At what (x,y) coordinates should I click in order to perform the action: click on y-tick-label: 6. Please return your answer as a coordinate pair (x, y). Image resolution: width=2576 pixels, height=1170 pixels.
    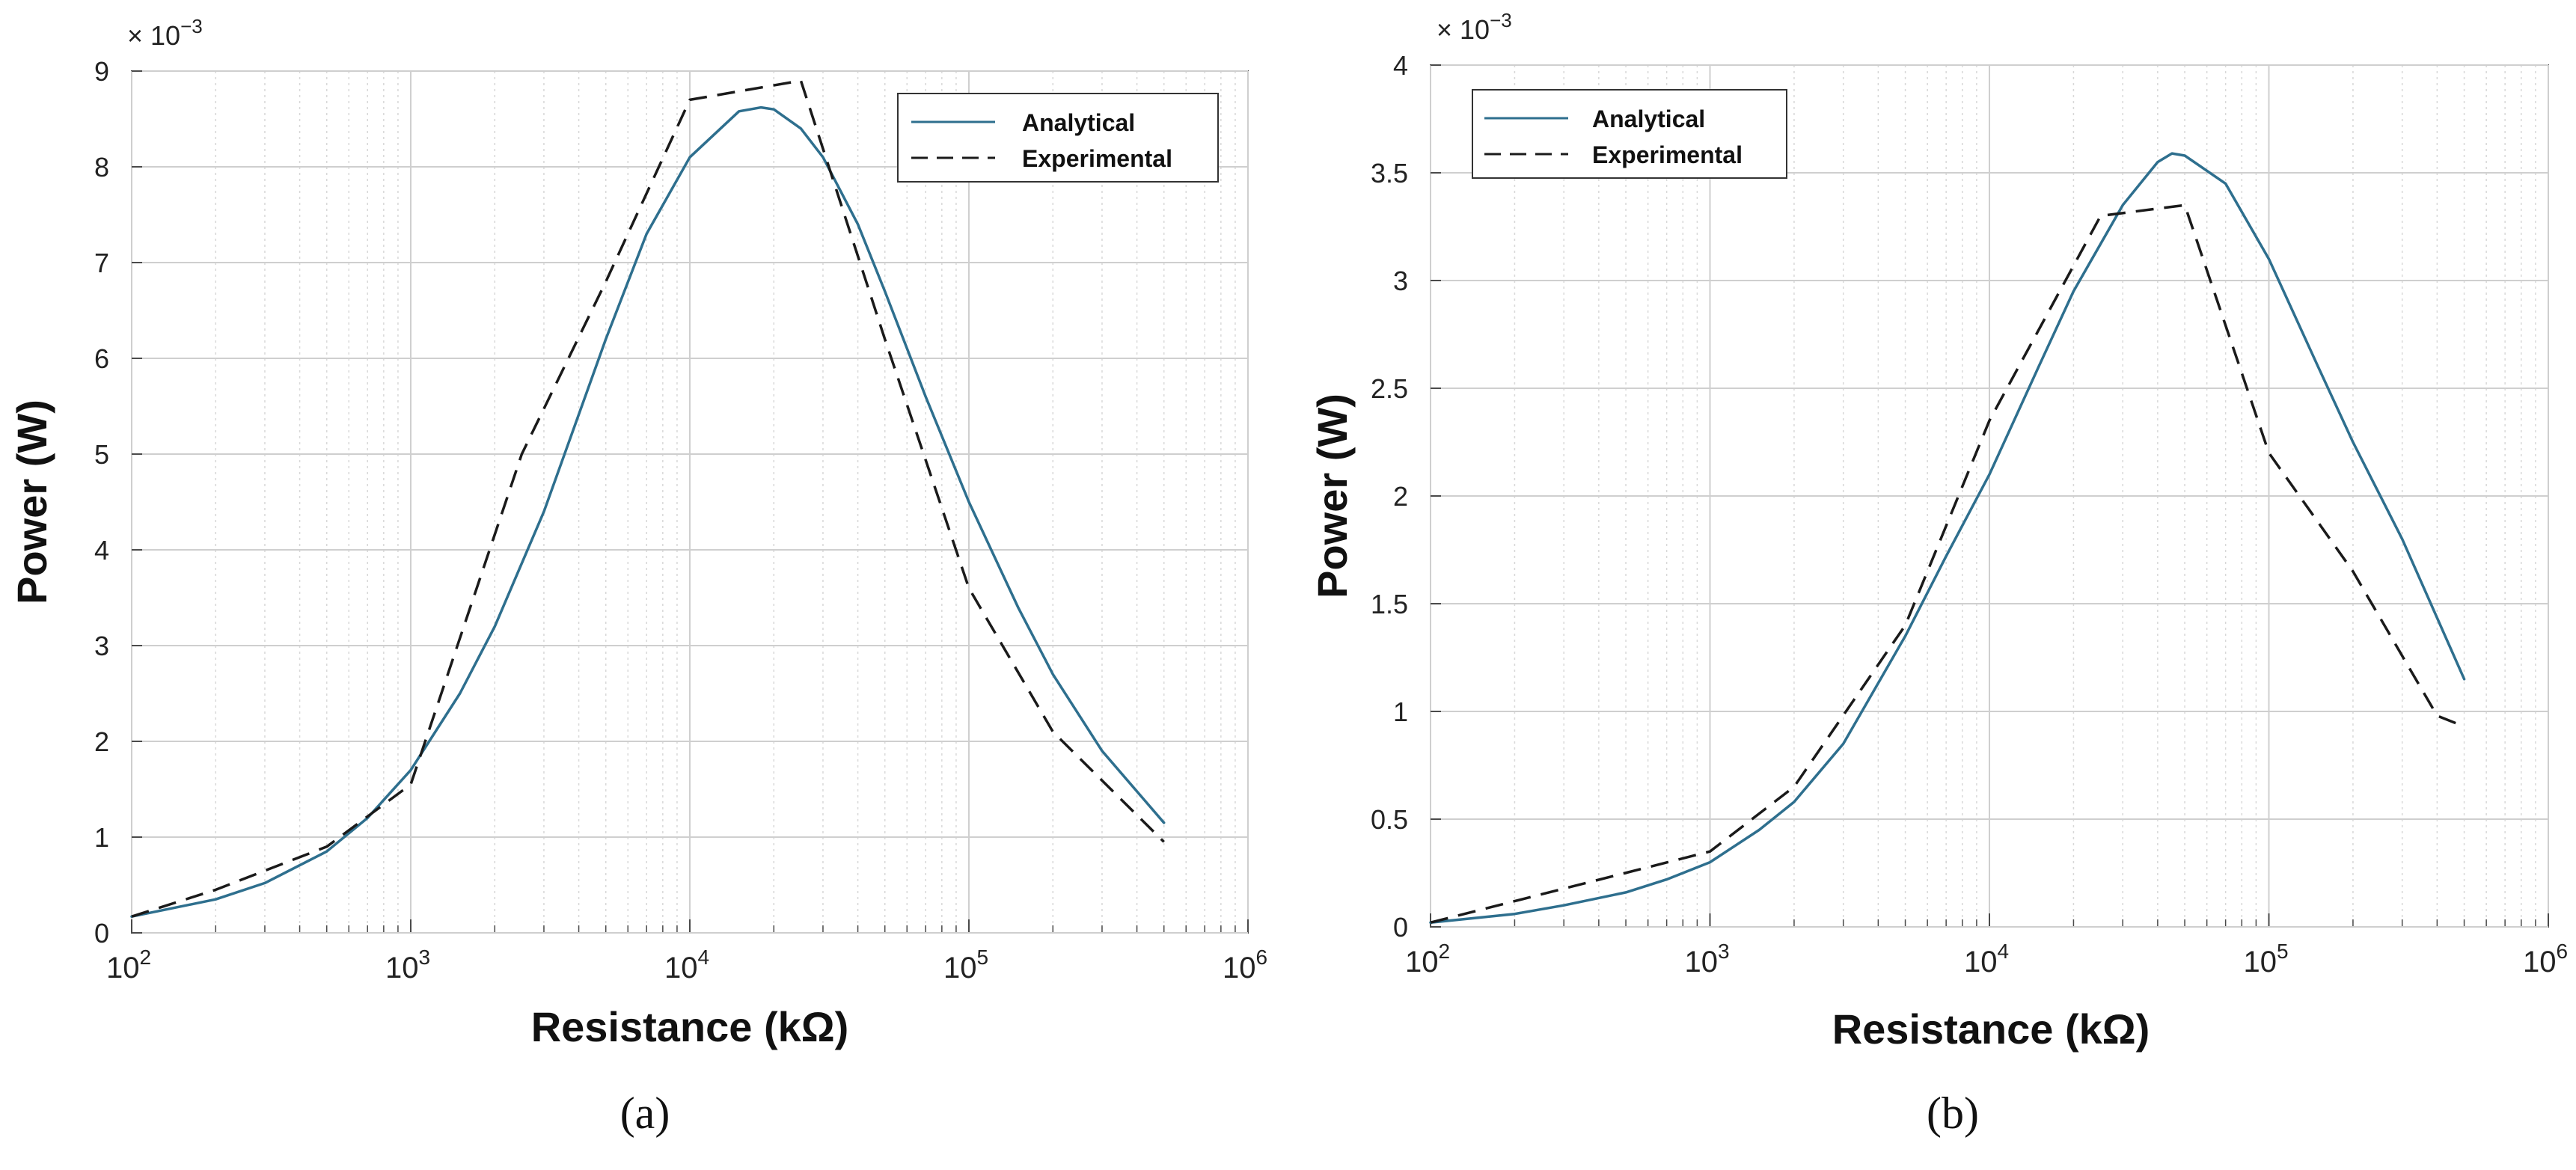
    Looking at the image, I should click on (101, 358).